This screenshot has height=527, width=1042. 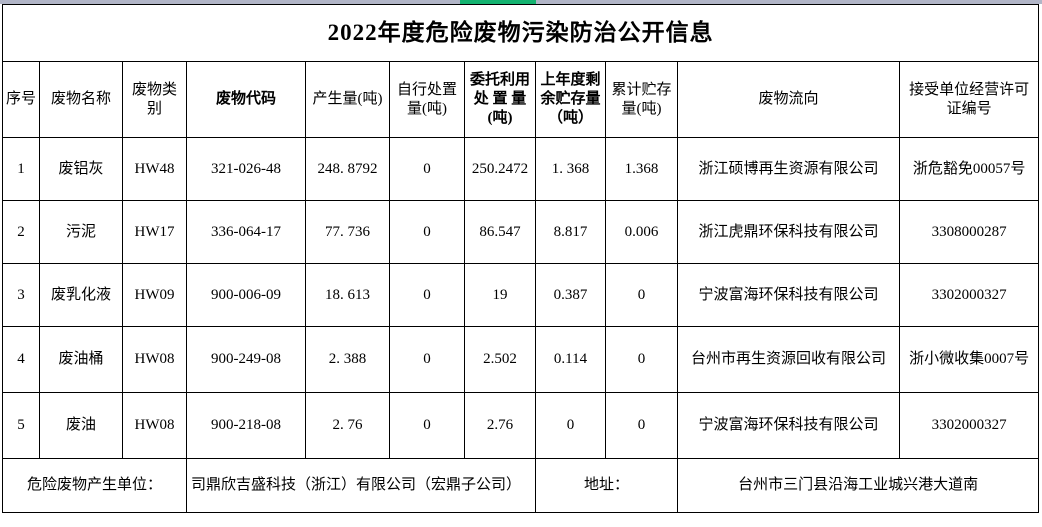 What do you see at coordinates (154, 232) in the screenshot?
I see `cell-waste-category: HW17` at bounding box center [154, 232].